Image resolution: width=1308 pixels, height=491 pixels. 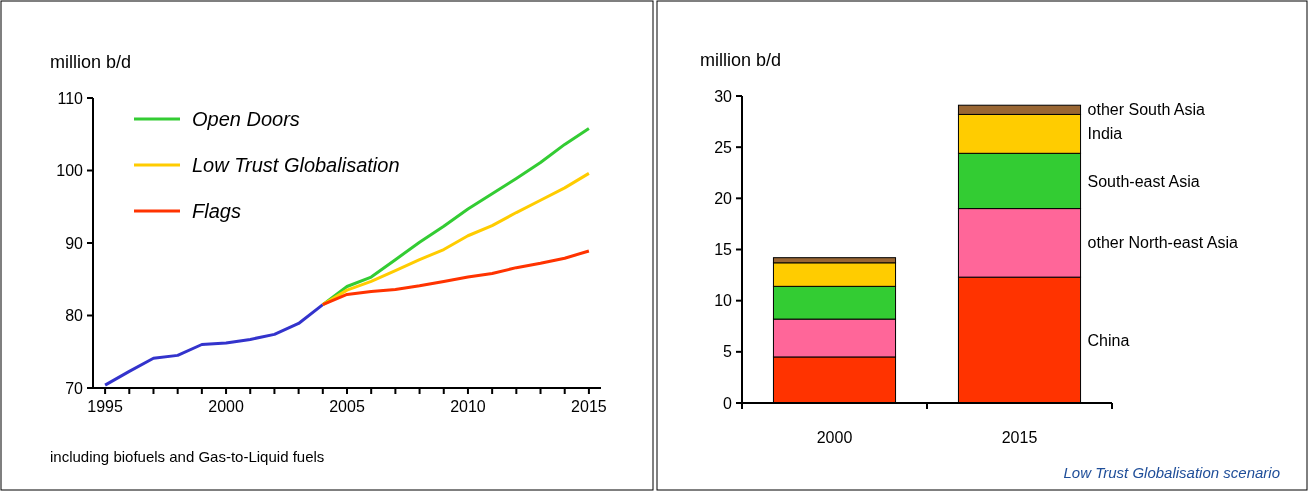 I want to click on series-label: other South Asia, so click(x=1146, y=110).